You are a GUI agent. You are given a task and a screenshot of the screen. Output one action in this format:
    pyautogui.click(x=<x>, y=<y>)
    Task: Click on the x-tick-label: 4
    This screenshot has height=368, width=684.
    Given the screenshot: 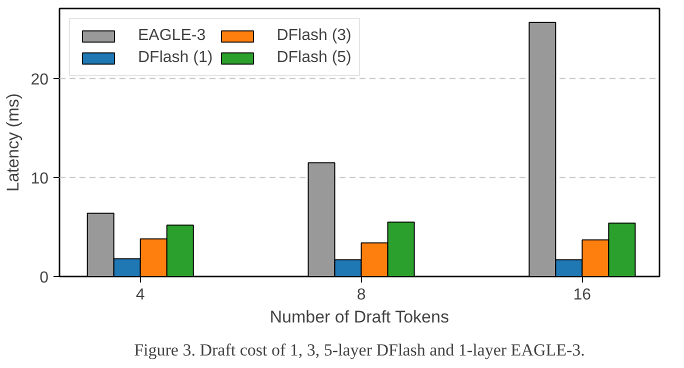 What is the action you would take?
    pyautogui.click(x=140, y=295)
    